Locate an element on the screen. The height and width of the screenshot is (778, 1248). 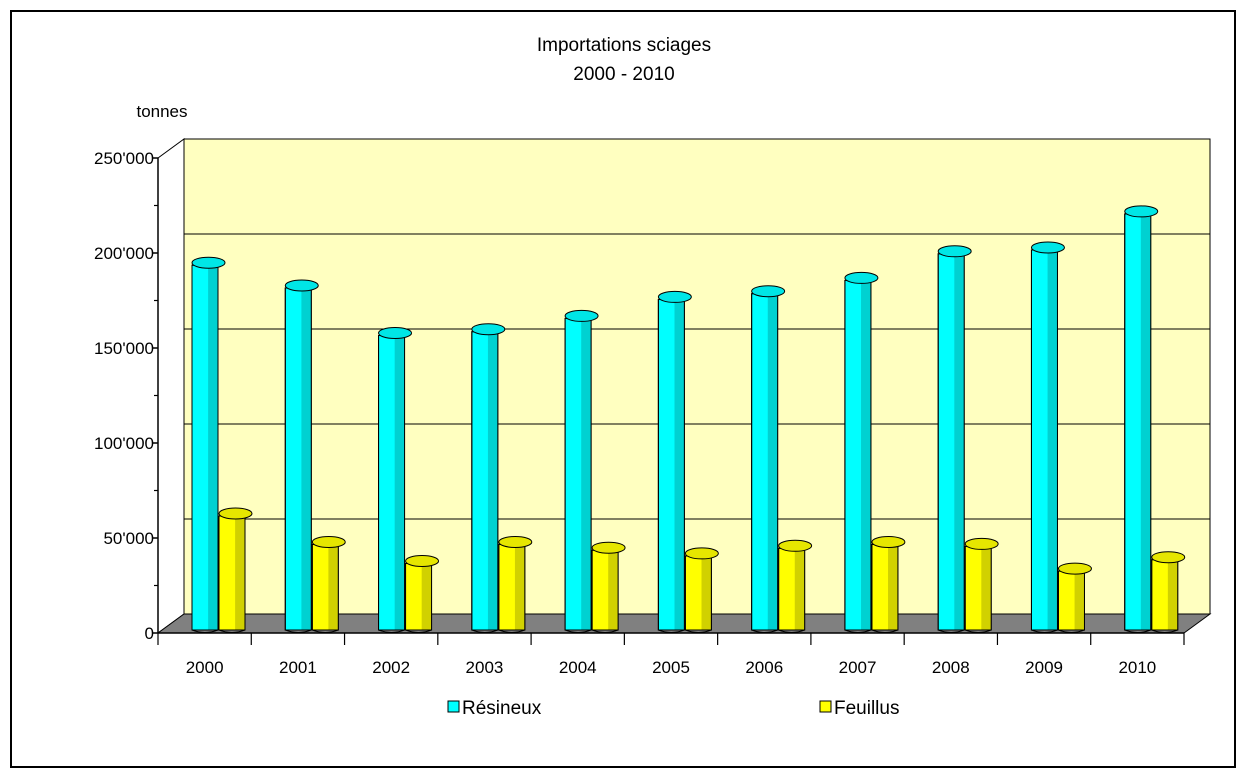
bar-resineux-2006 is located at coordinates (768, 459).